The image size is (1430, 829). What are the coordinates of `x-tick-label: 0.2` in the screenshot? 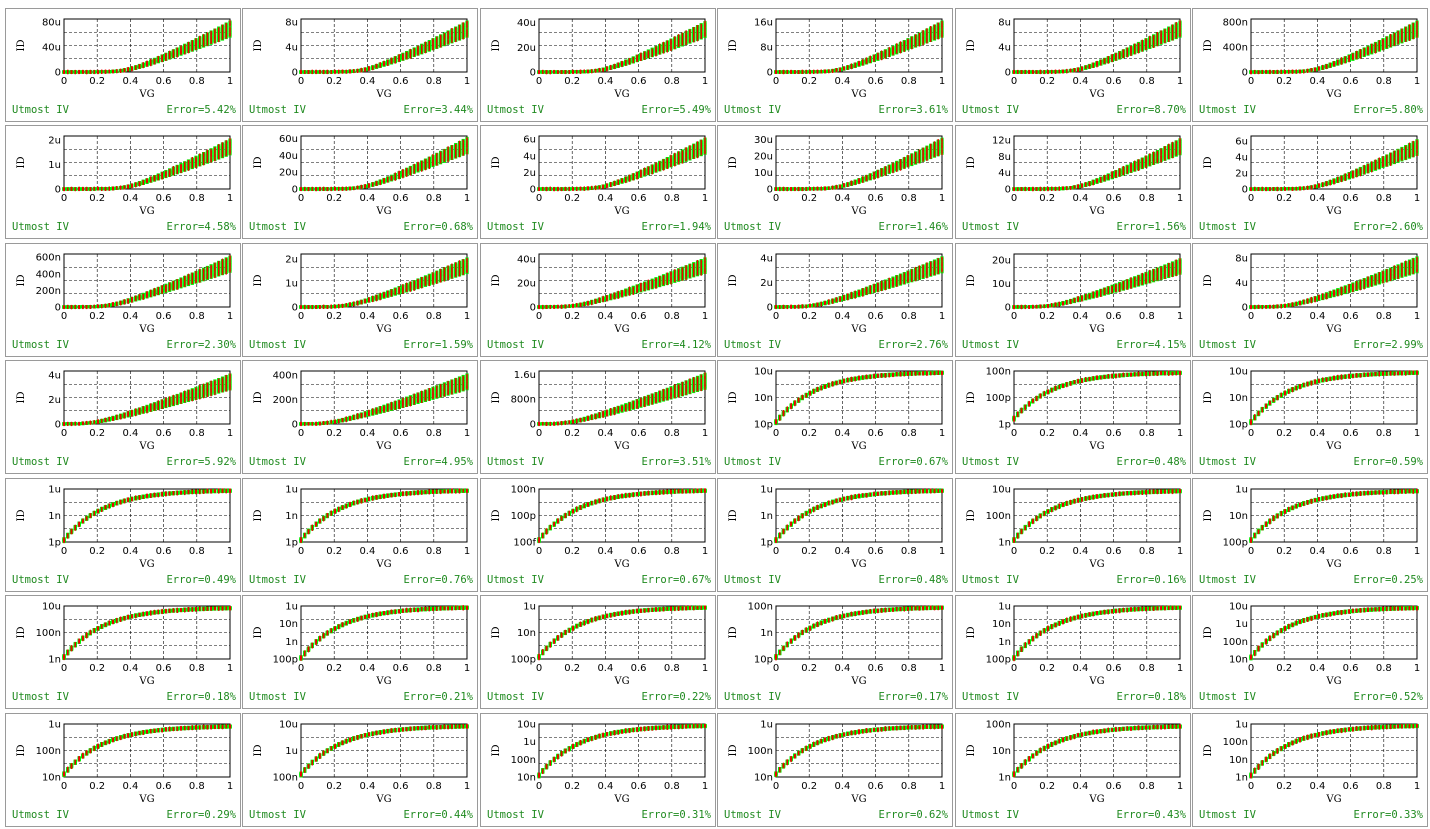 It's located at (572, 81).